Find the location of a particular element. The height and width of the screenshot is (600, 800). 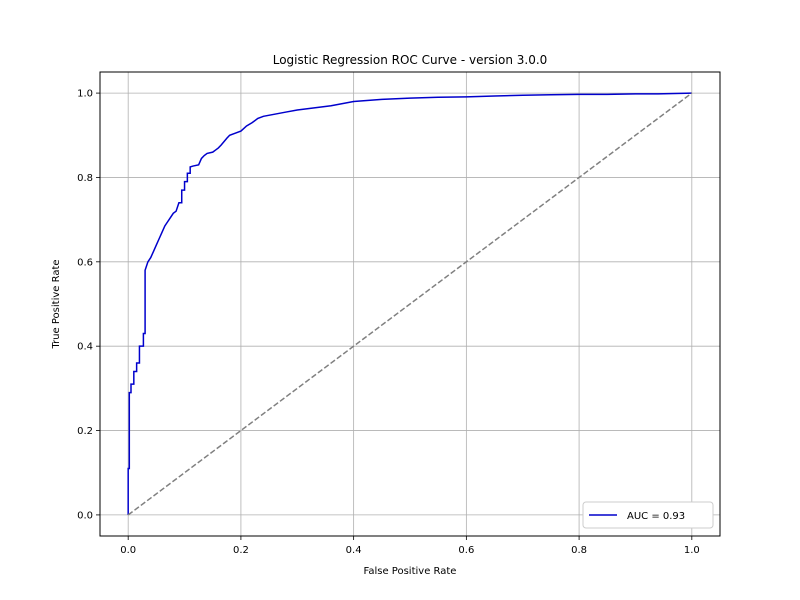

y-tick-label: 0.4 is located at coordinates (85, 347).